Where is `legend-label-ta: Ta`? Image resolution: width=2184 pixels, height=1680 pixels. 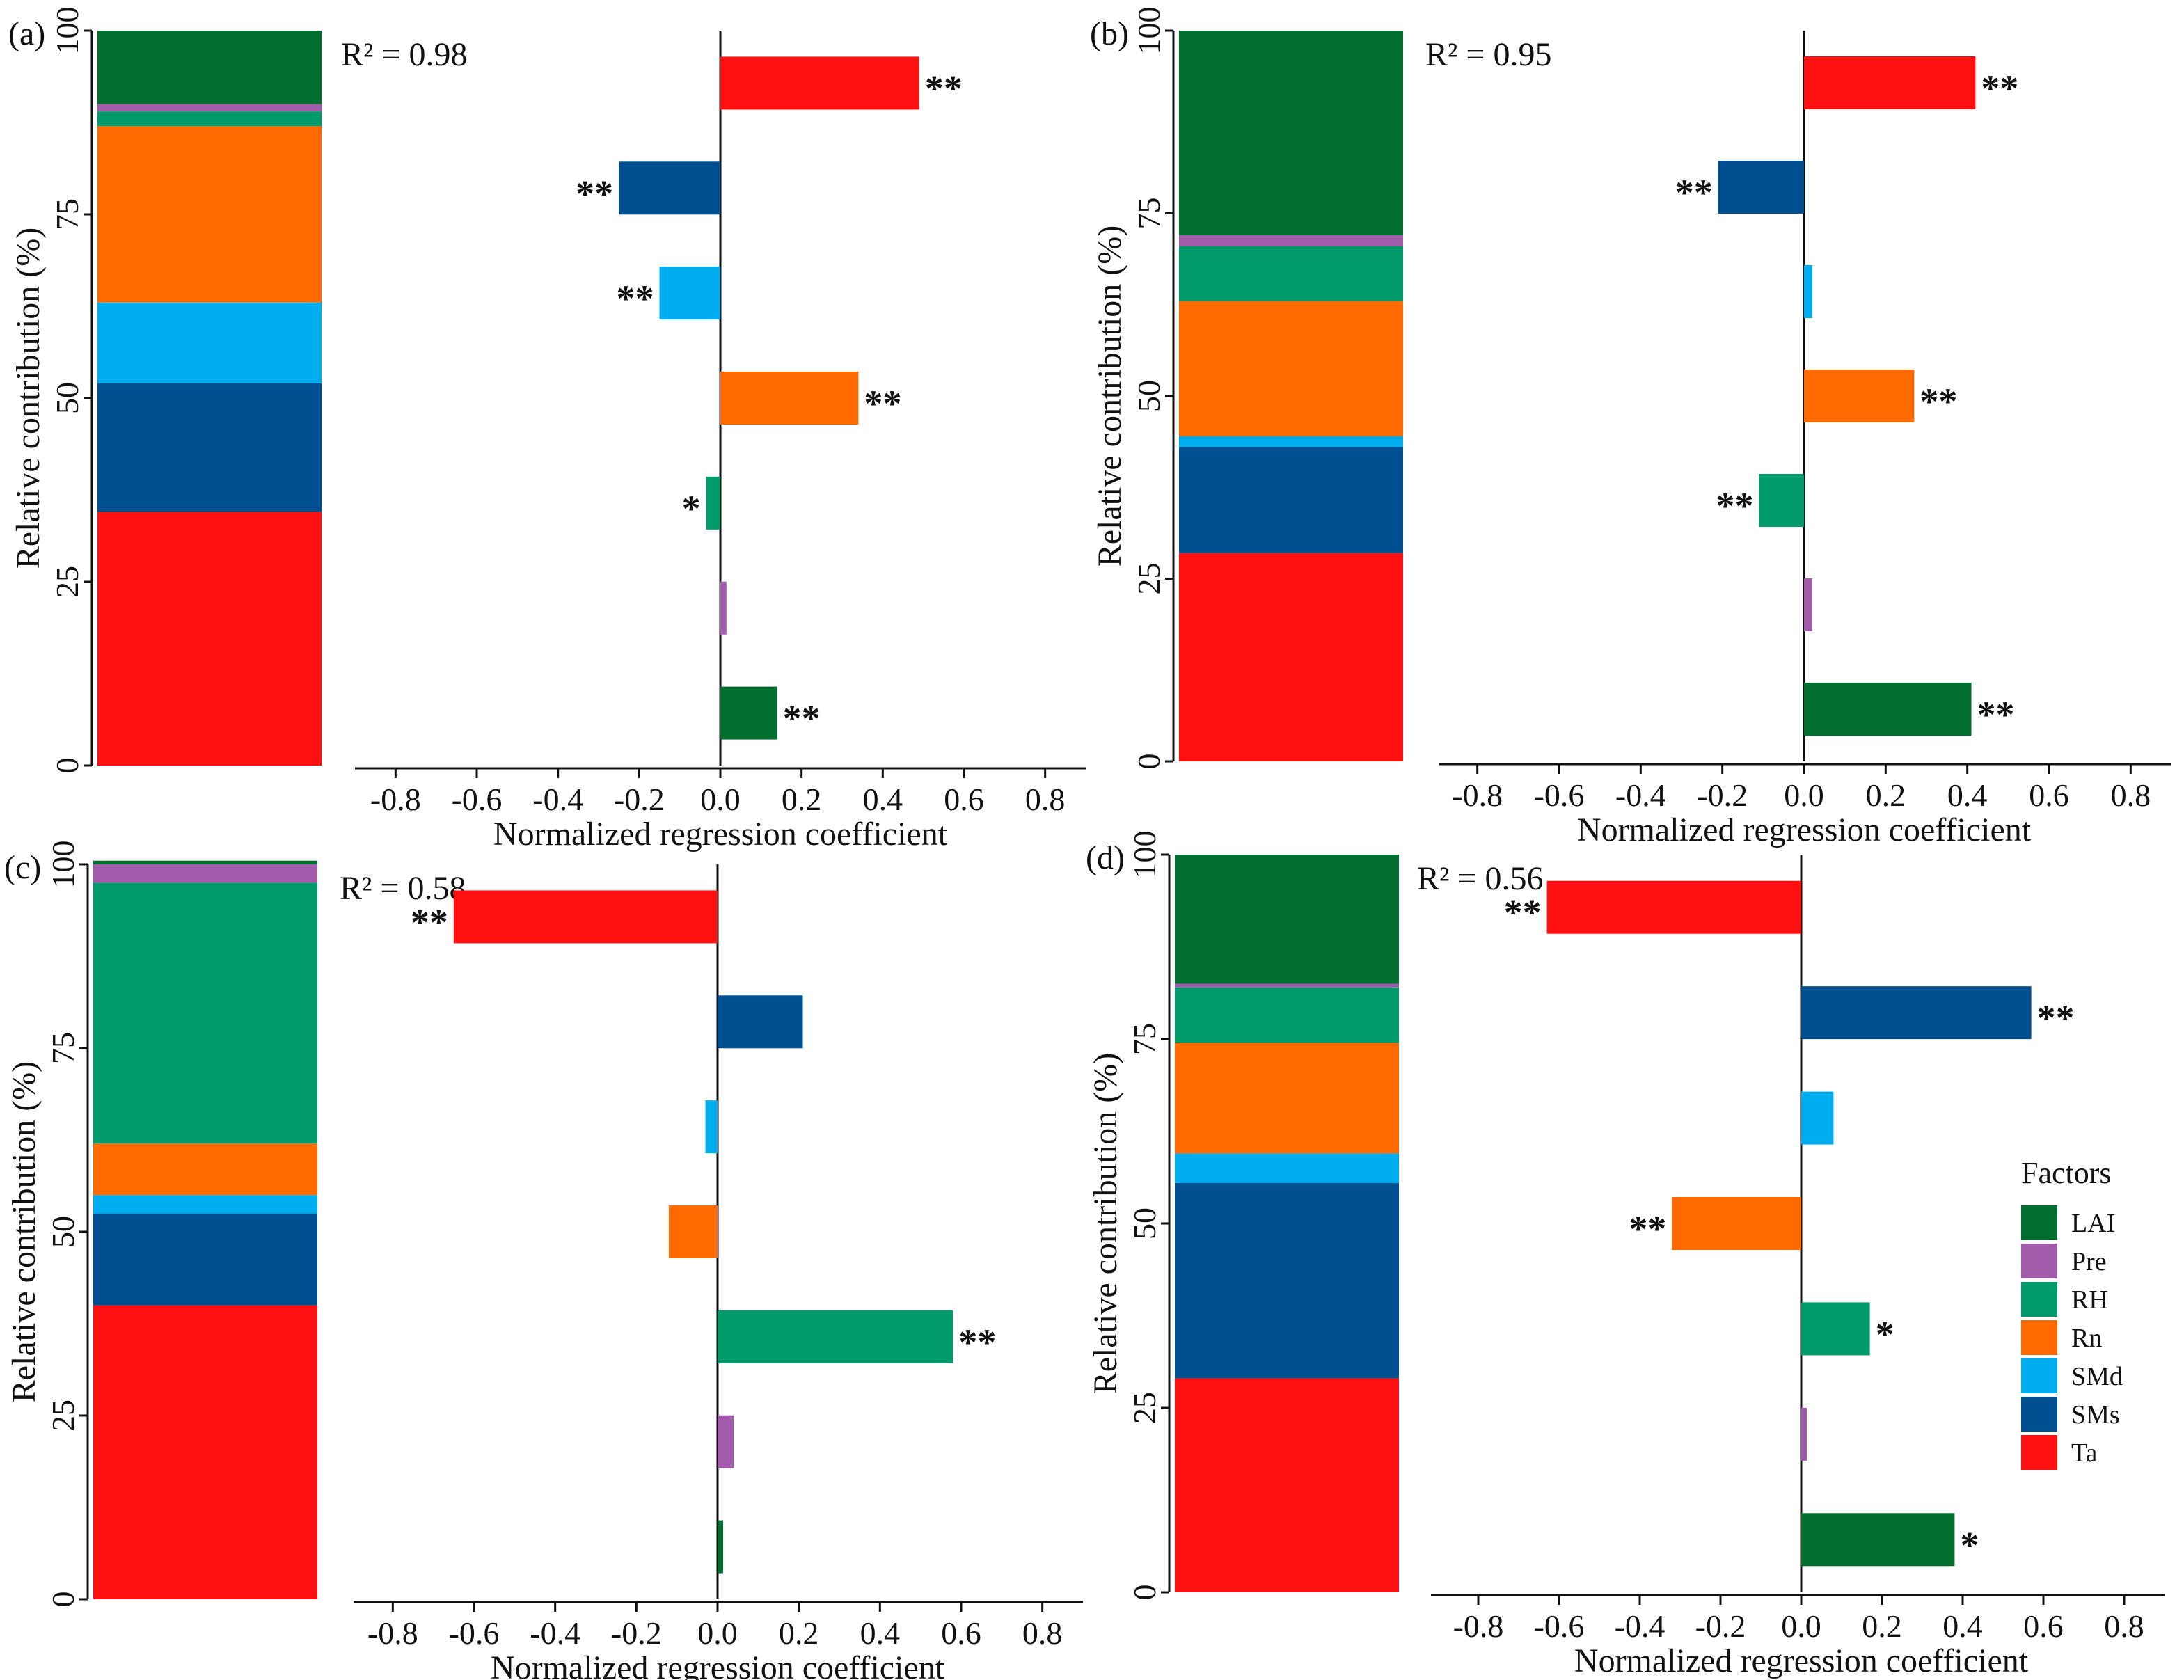 legend-label-ta: Ta is located at coordinates (2084, 1453).